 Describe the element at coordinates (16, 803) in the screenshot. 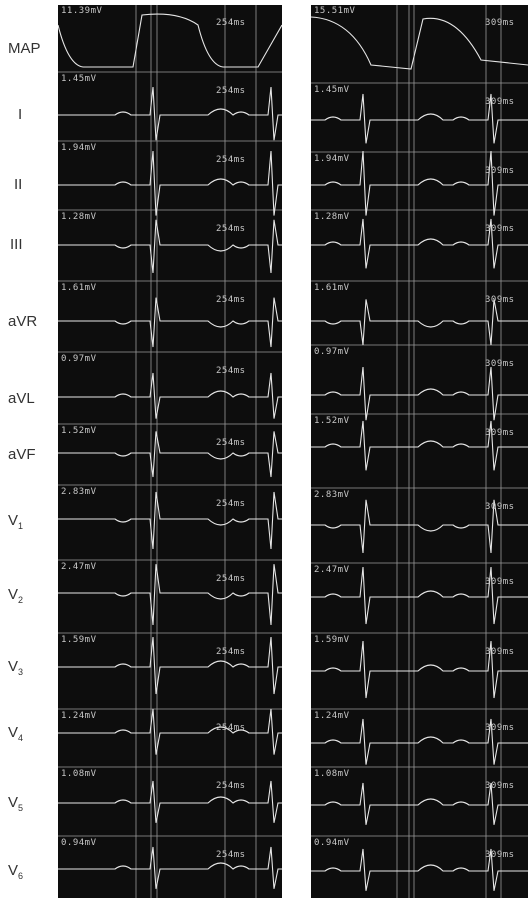

I see `lead-label-v5: V5` at that location.